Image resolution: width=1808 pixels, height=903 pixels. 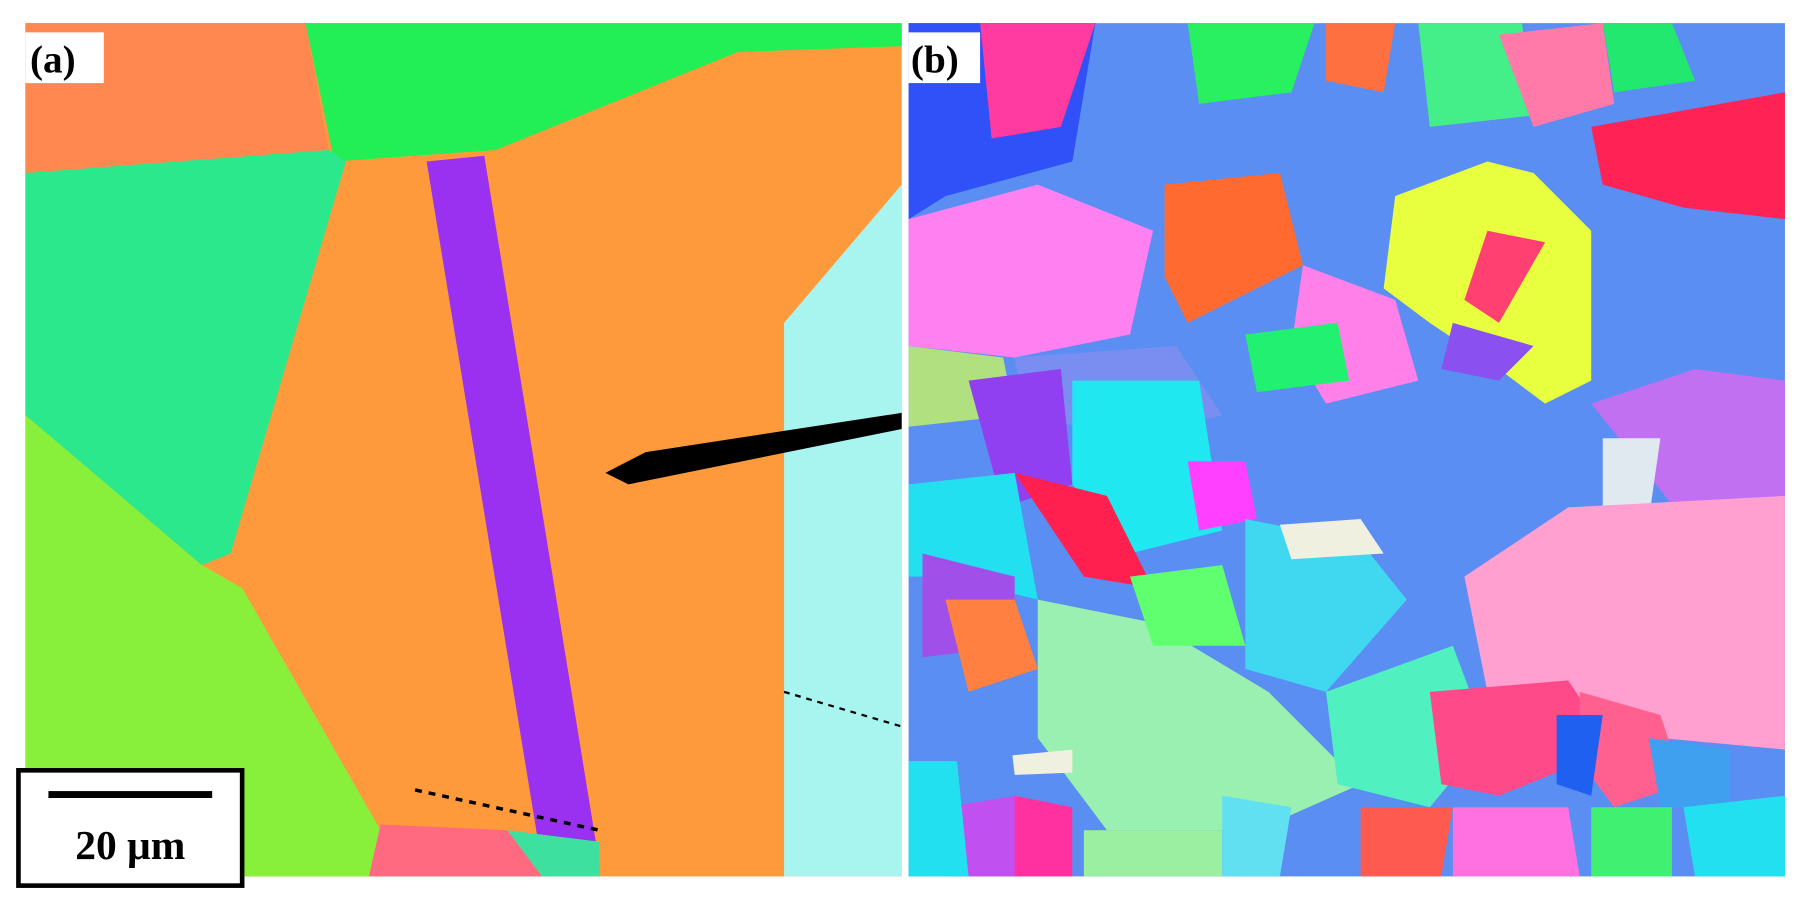 What do you see at coordinates (513, 510) in the screenshot?
I see `twin` at bounding box center [513, 510].